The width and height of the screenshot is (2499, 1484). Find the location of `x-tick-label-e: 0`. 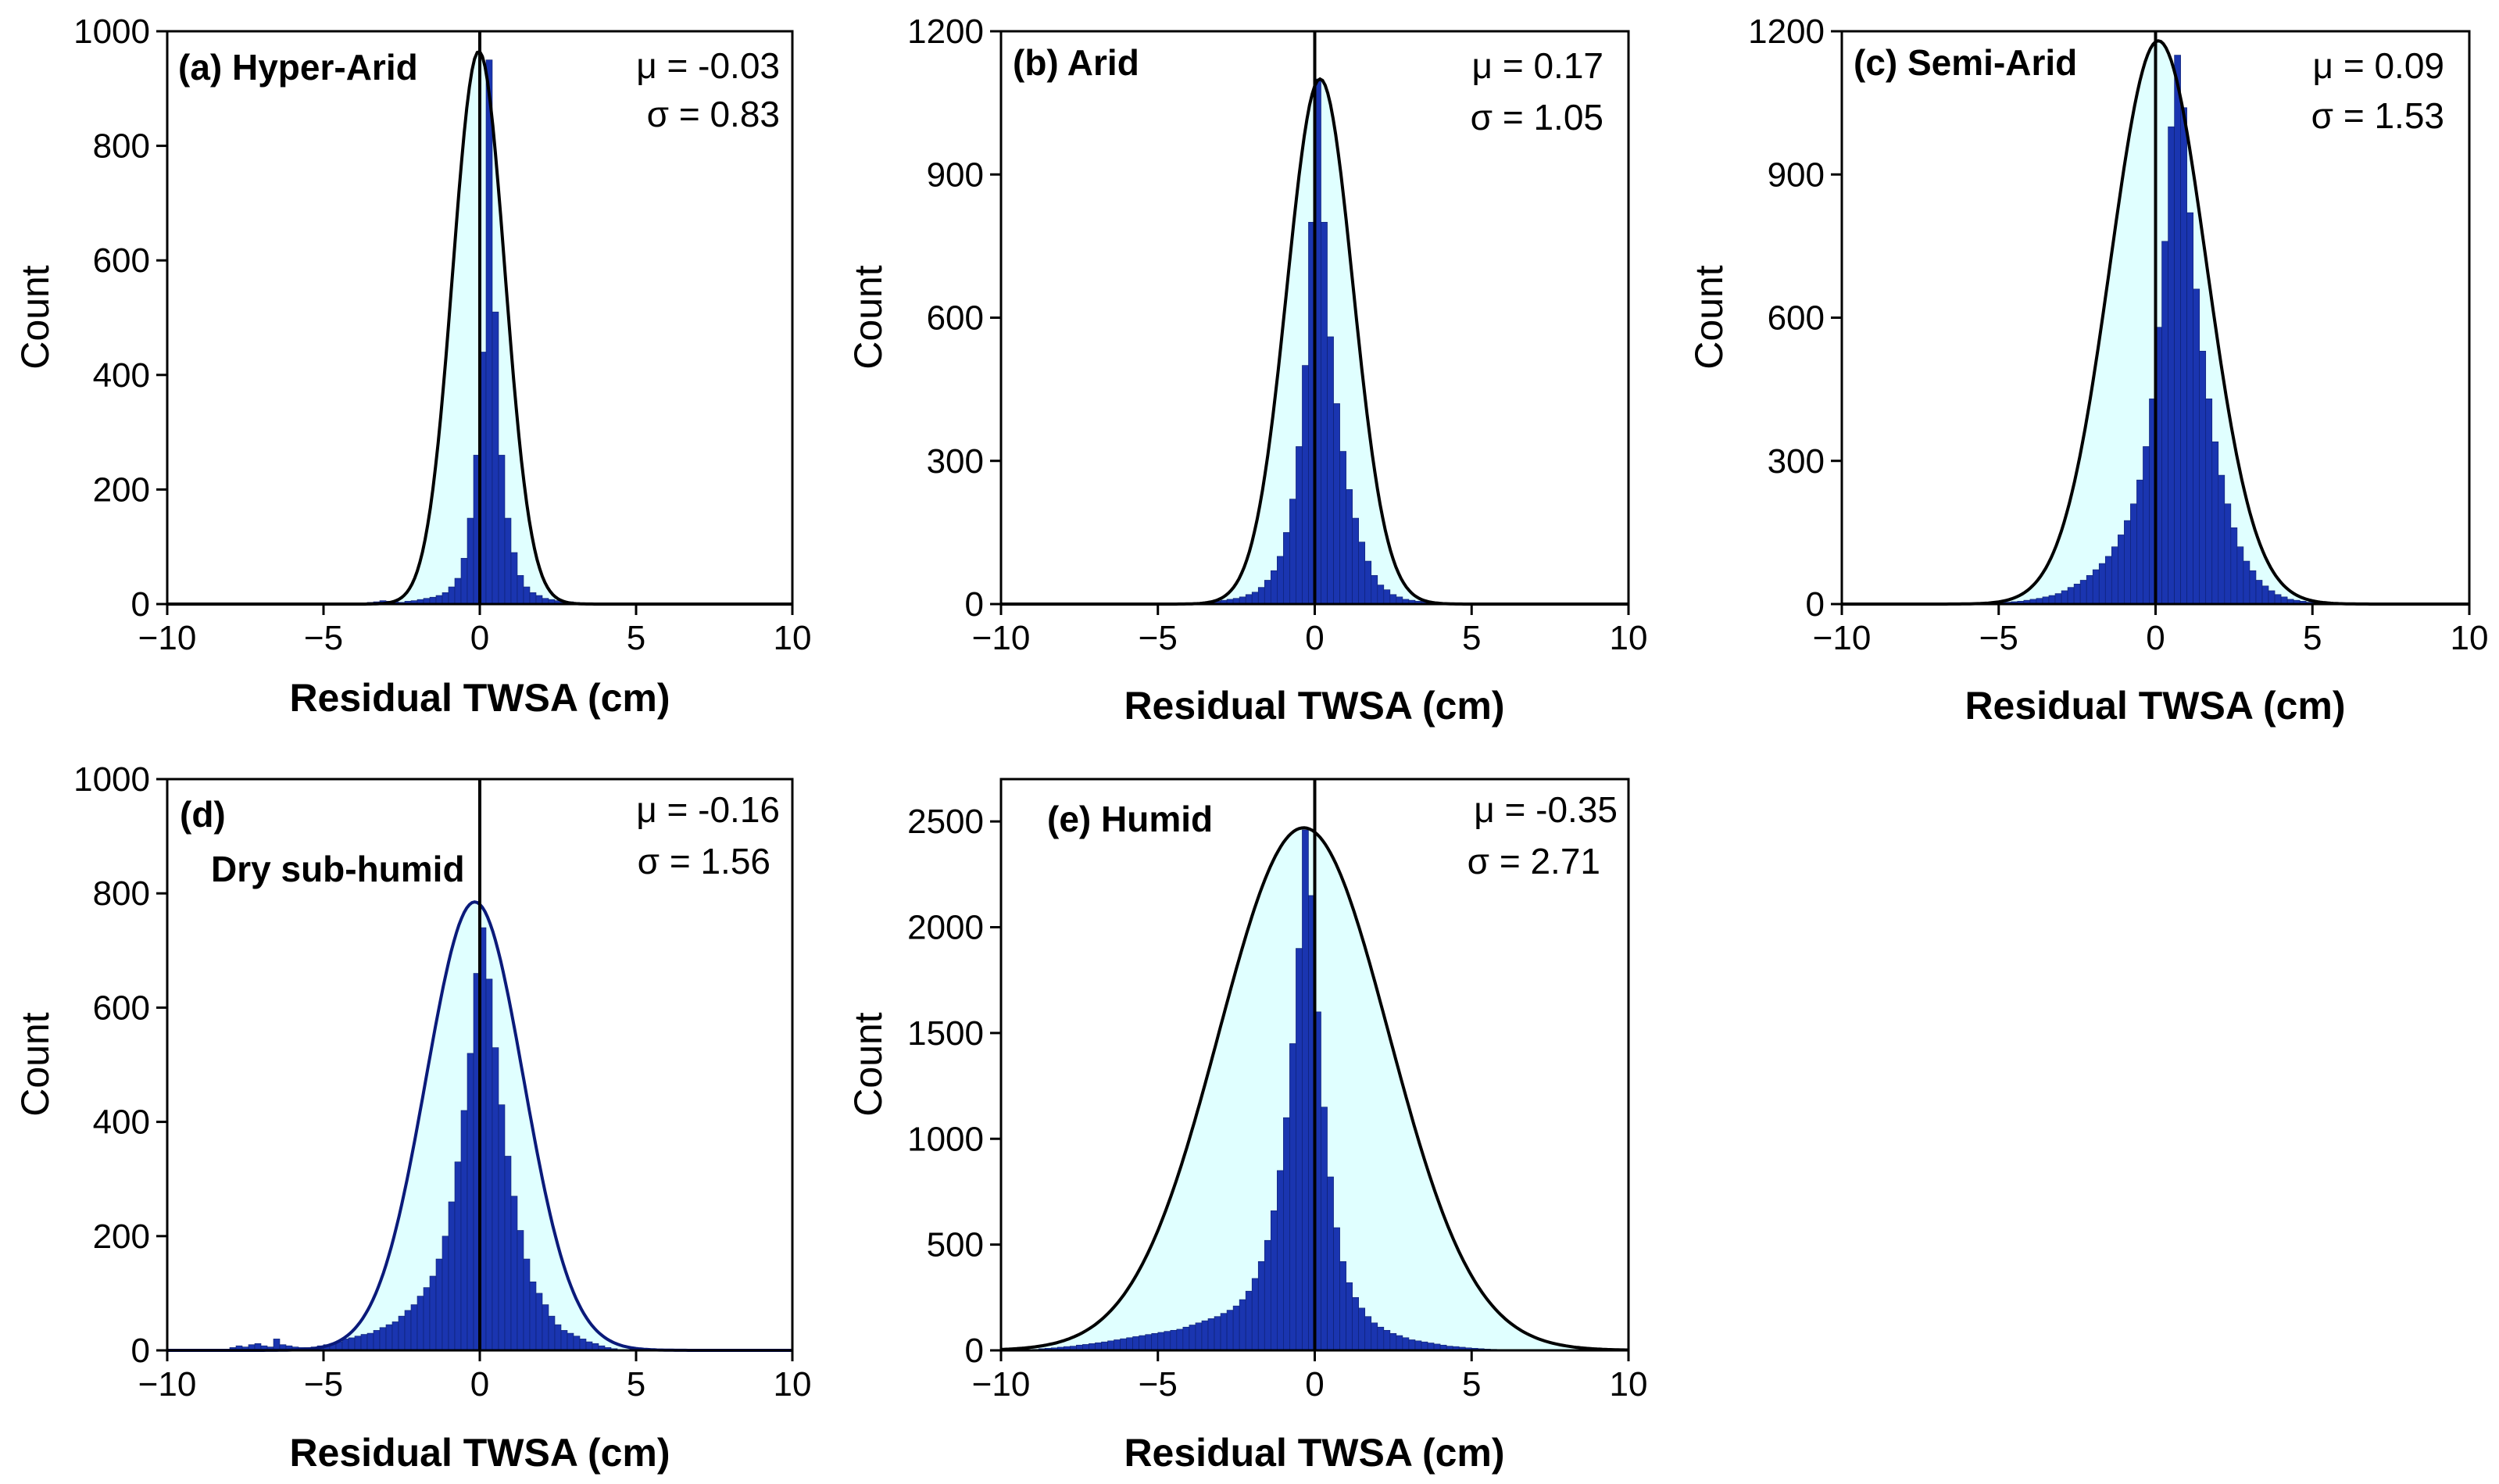

x-tick-label-e: 0 is located at coordinates (1314, 1384).